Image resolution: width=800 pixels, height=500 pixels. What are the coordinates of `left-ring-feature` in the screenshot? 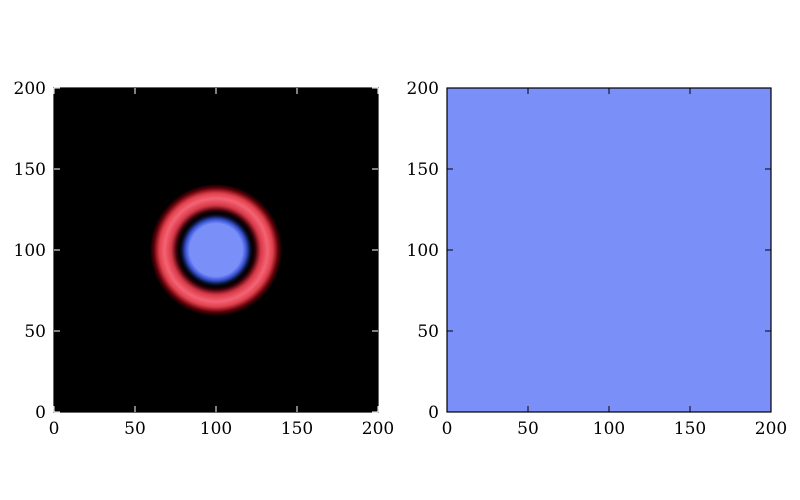 It's located at (216, 250).